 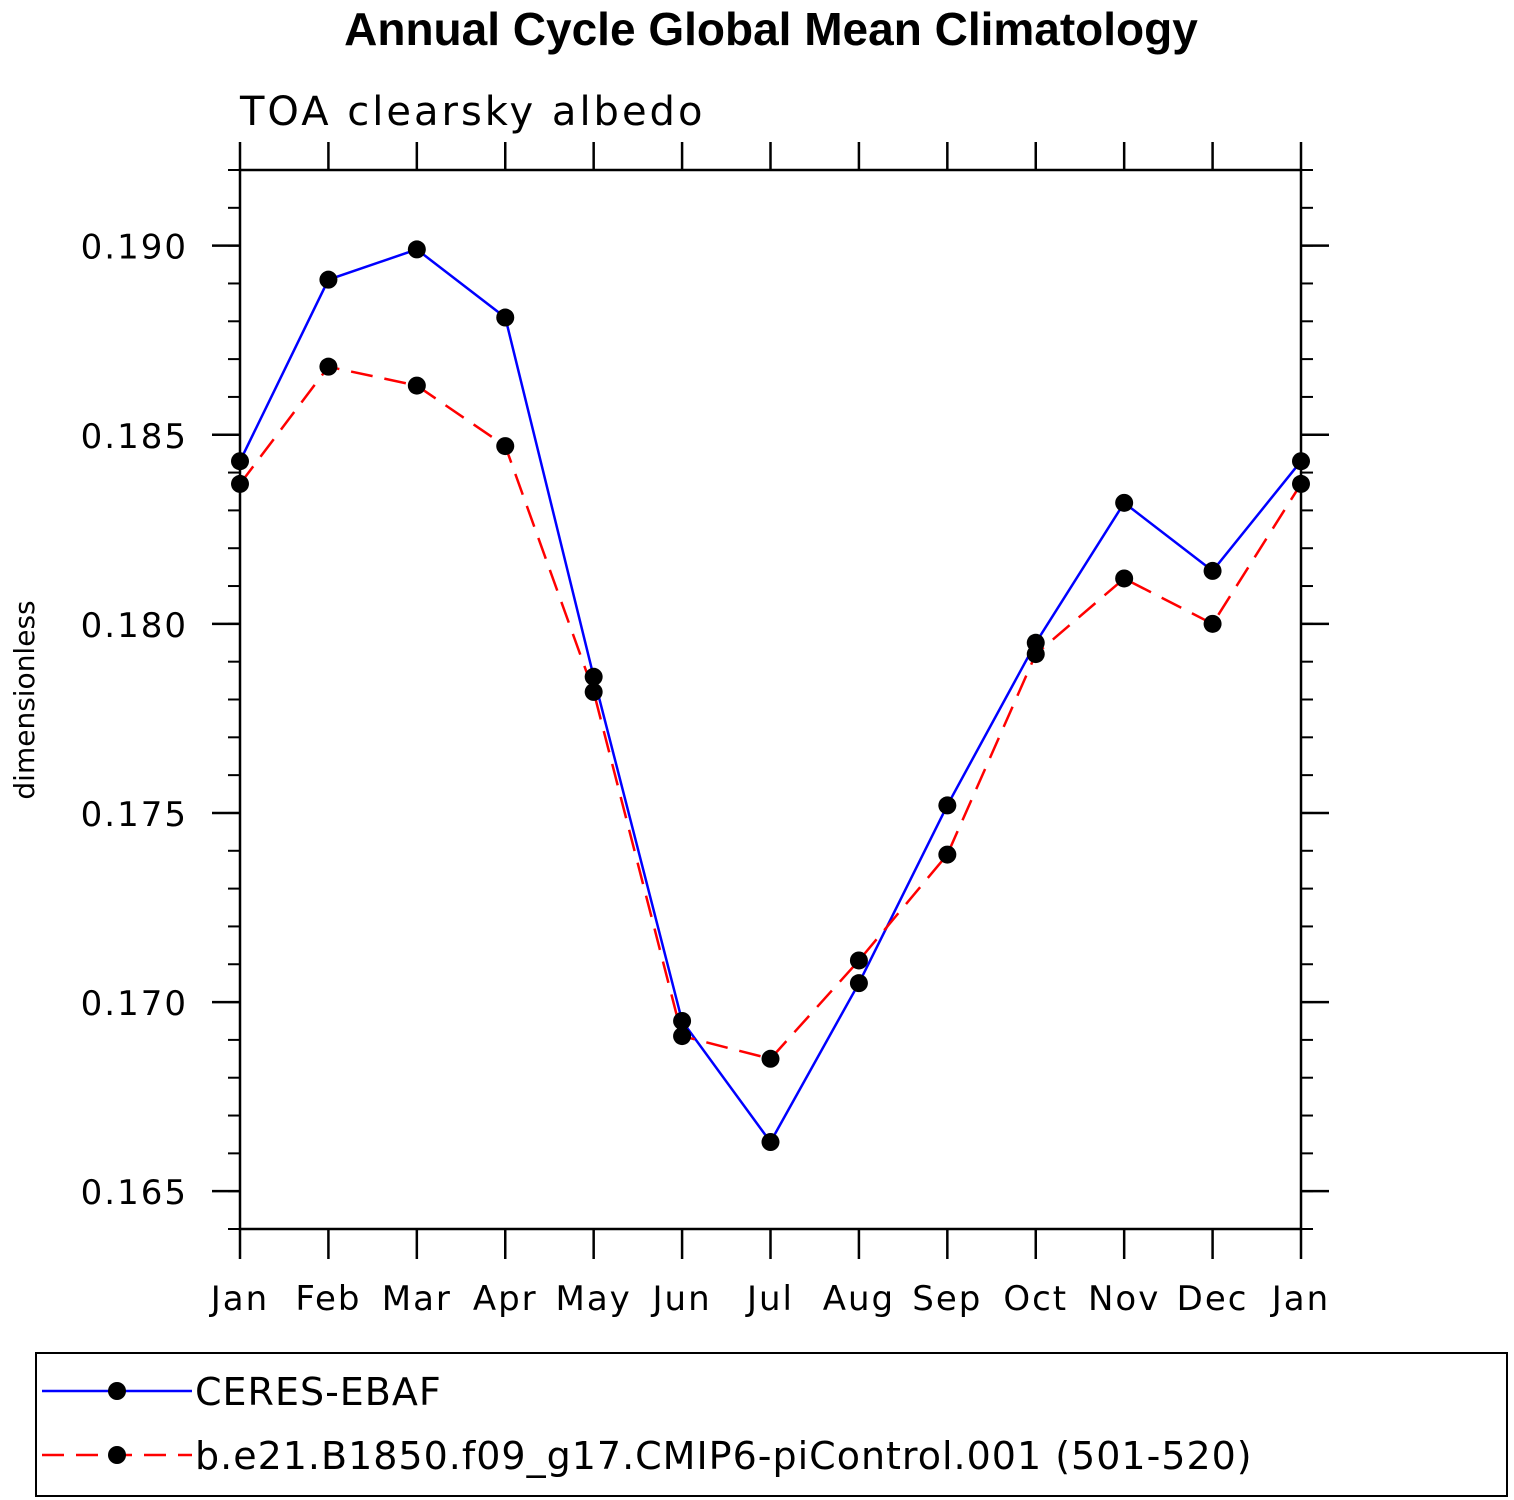 What do you see at coordinates (117, 1391) in the screenshot?
I see `legend-marker-ceres` at bounding box center [117, 1391].